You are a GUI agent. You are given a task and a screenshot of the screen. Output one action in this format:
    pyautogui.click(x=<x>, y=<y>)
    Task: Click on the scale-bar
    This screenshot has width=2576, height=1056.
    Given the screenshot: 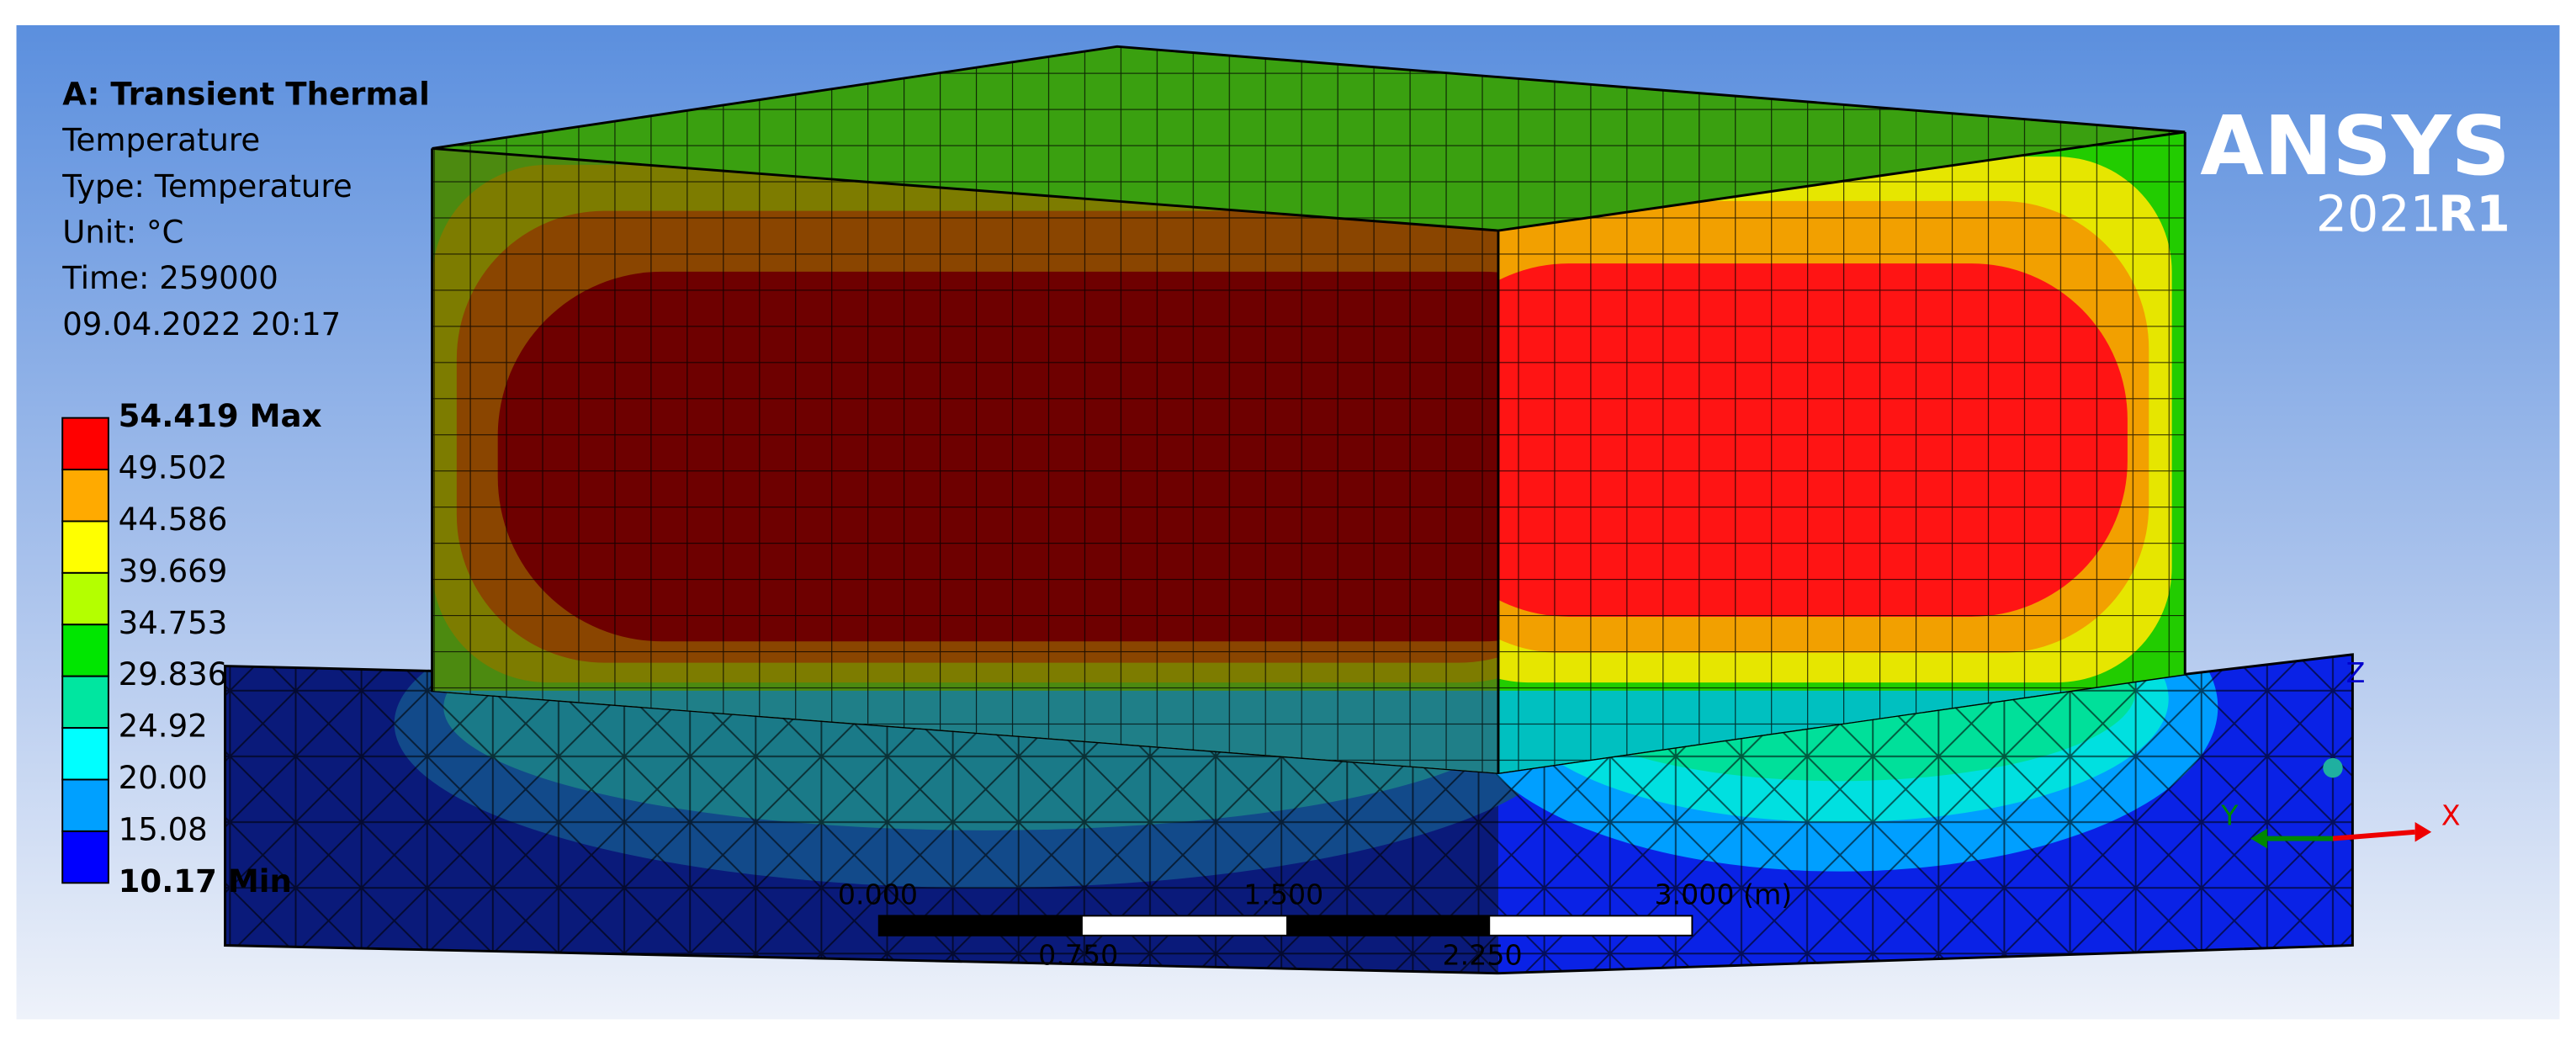 What is the action you would take?
    pyautogui.click(x=1285, y=926)
    